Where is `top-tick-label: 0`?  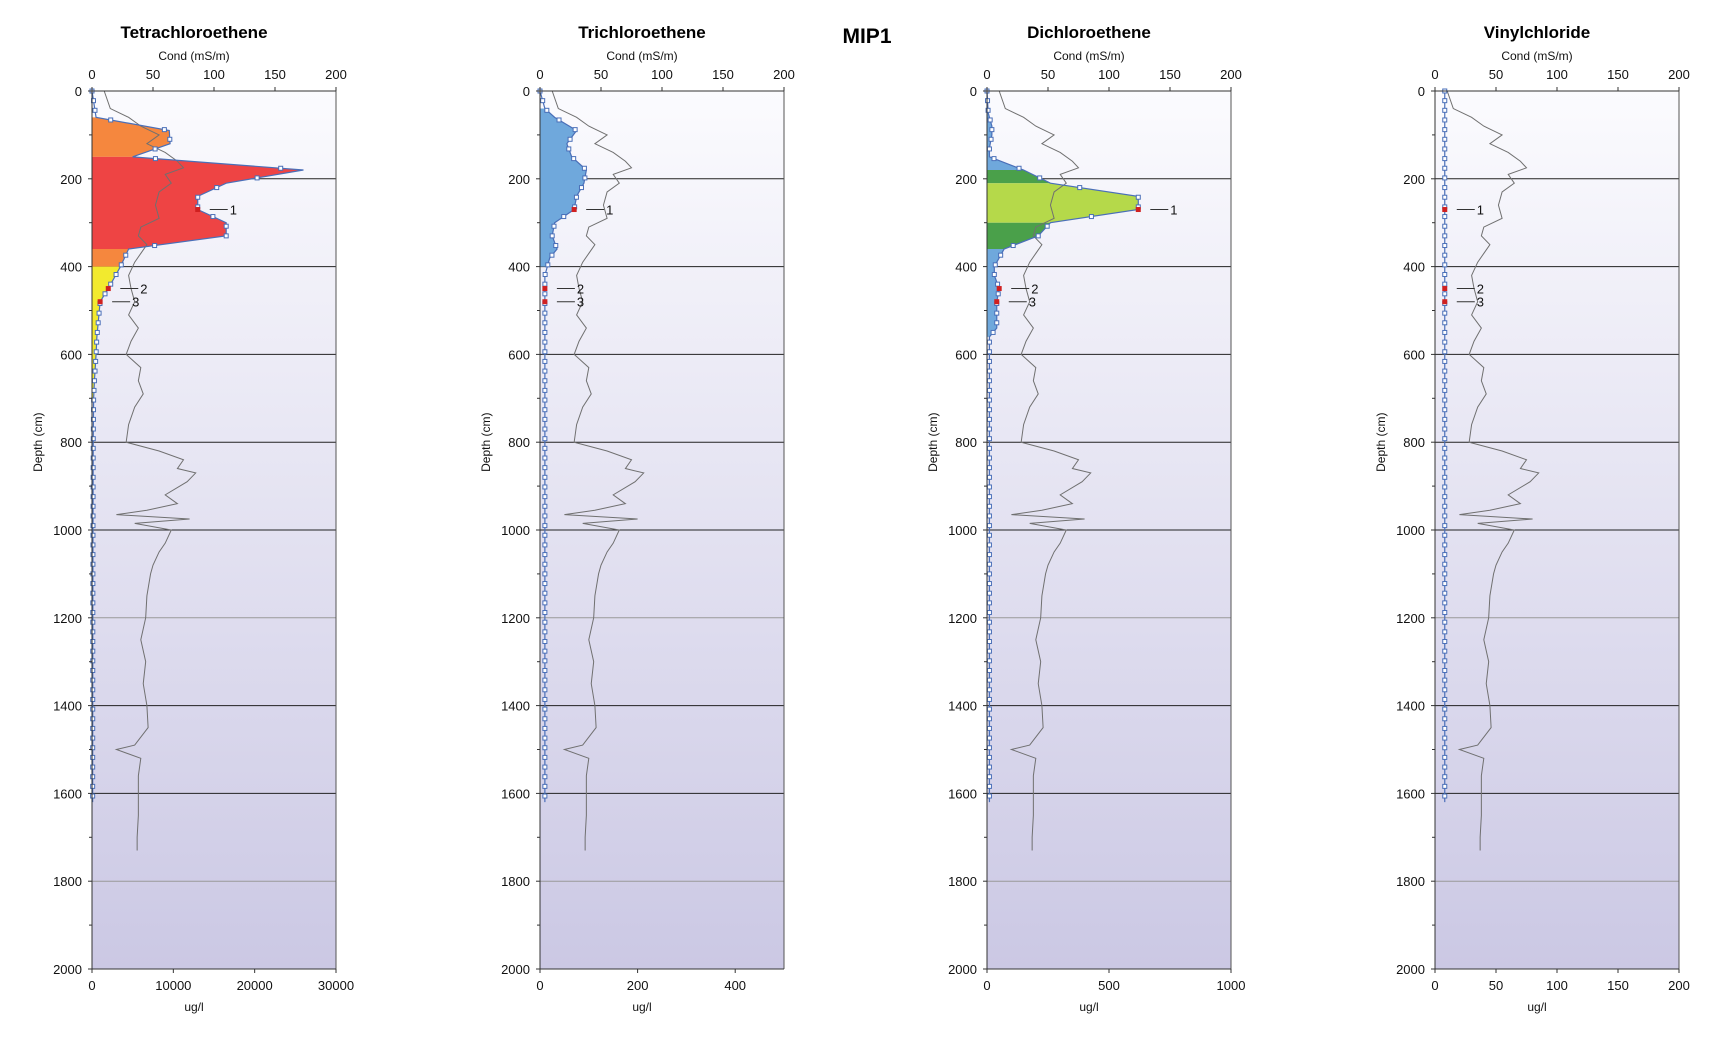
top-tick-label: 0 is located at coordinates (539, 74).